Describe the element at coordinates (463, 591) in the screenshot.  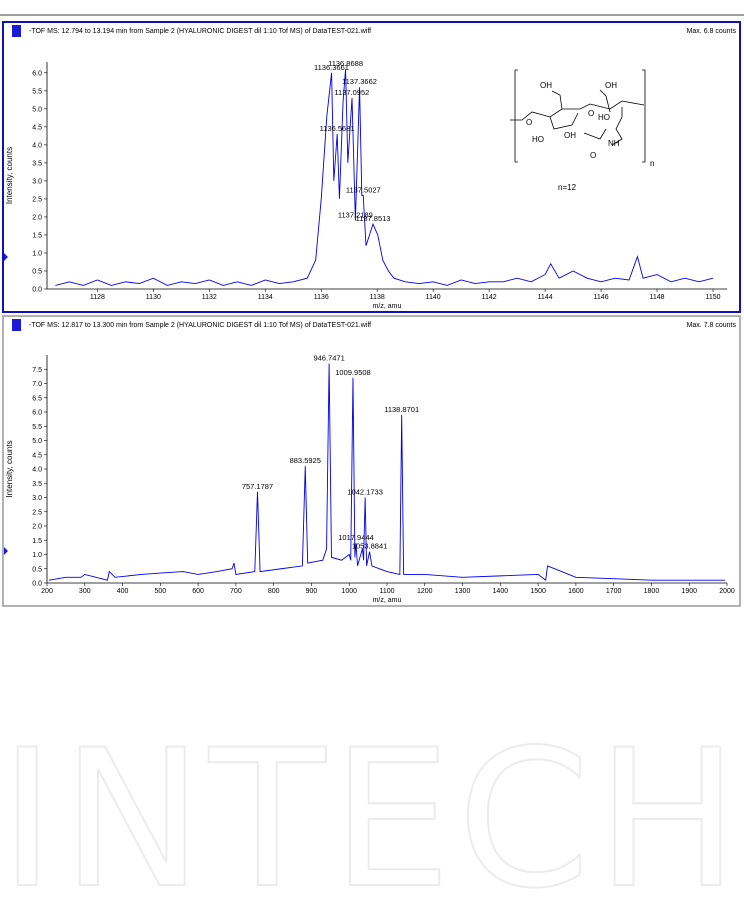
I see `x-tick-label: 1300` at that location.